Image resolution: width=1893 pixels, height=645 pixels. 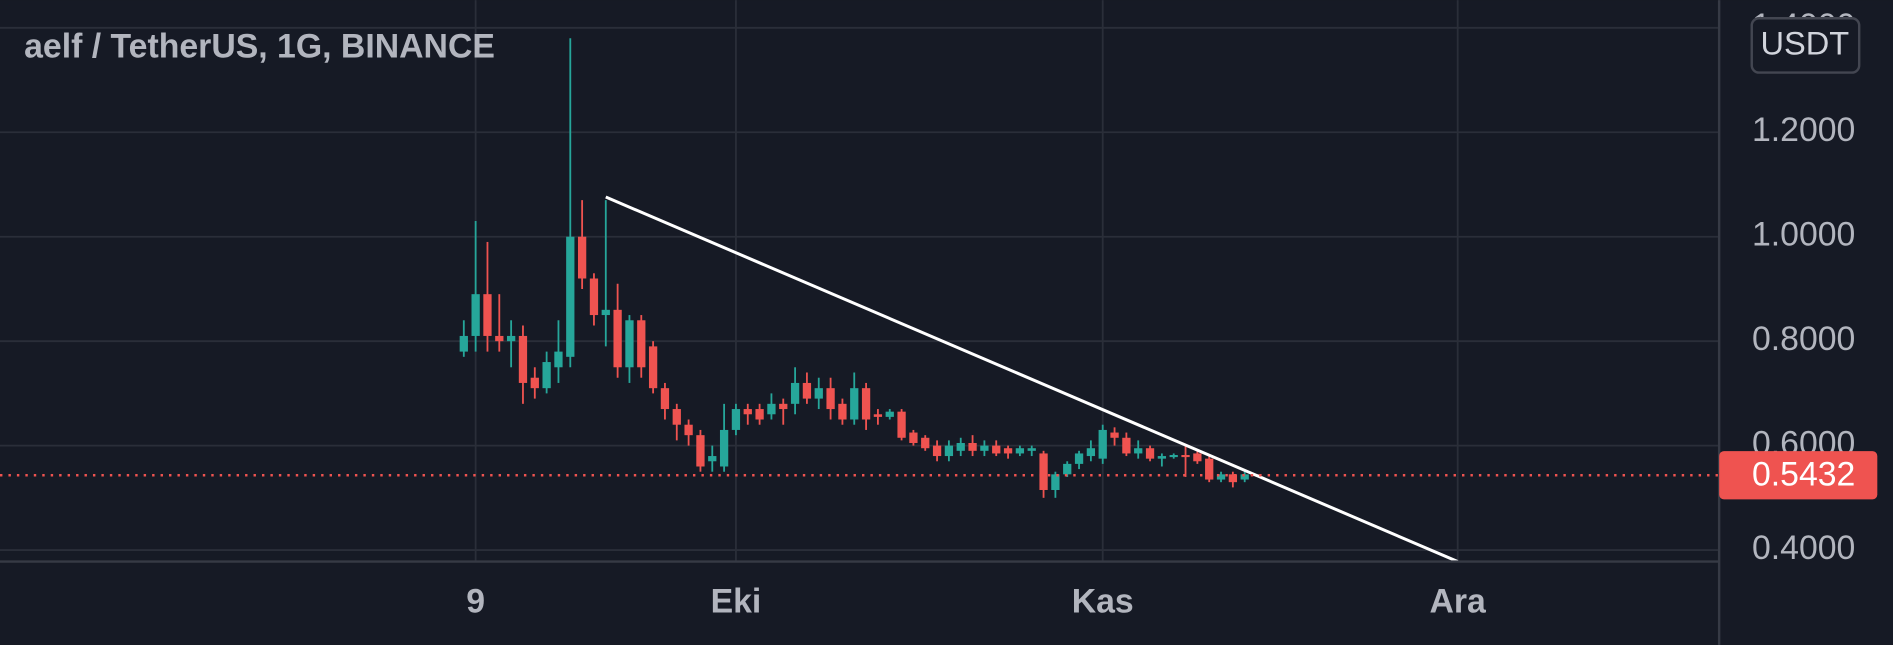 What do you see at coordinates (1803, 548) in the screenshot?
I see `y-tick-label: 0.4000` at bounding box center [1803, 548].